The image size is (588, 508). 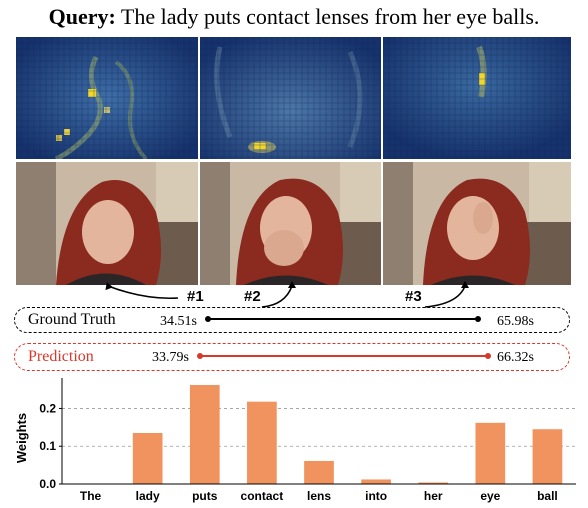 I want to click on bar-lens, so click(x=319, y=472).